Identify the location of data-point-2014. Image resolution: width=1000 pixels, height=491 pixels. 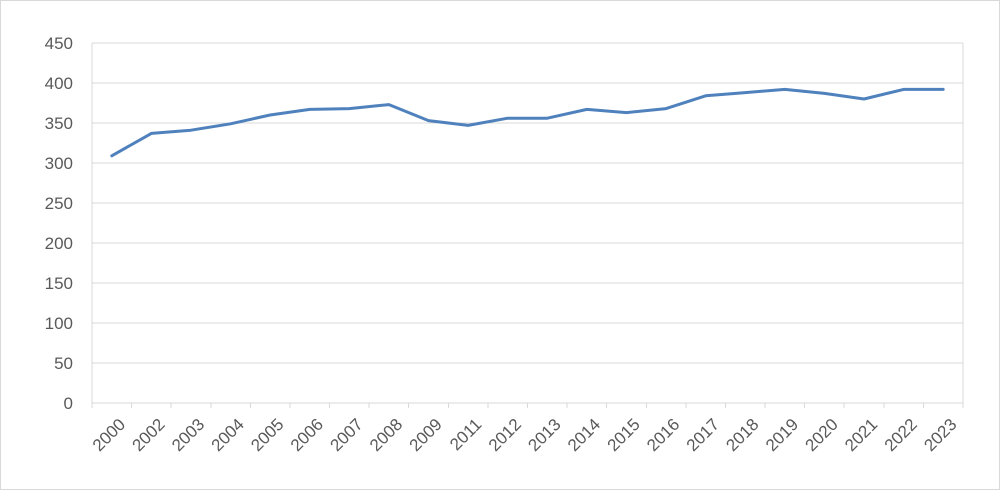
(586, 109).